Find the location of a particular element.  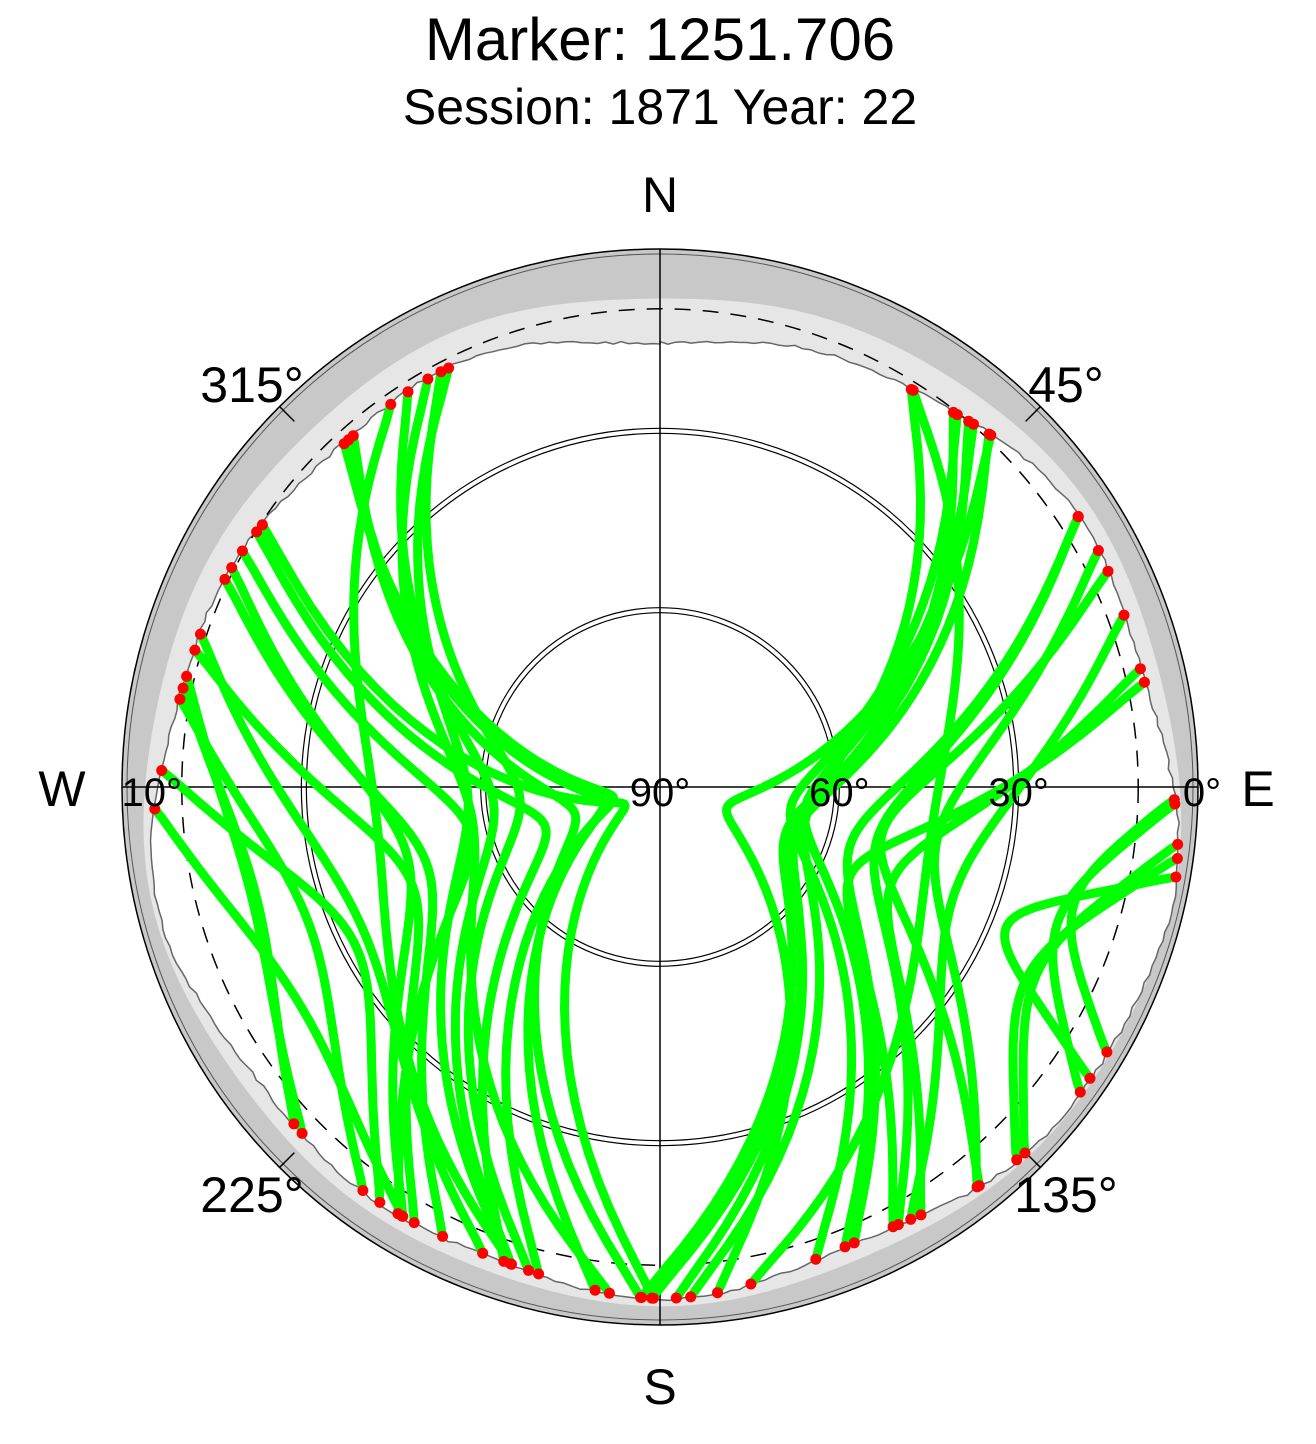

compass-east-label: E is located at coordinates (1257, 789).